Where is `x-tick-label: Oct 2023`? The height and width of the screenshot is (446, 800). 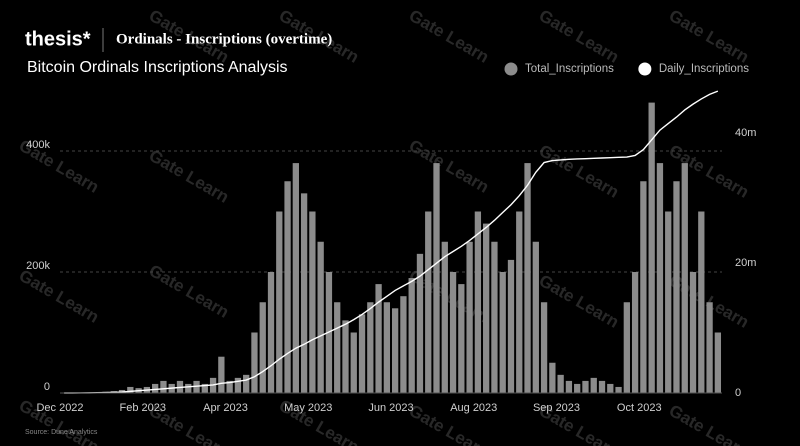 x-tick-label: Oct 2023 is located at coordinates (639, 408).